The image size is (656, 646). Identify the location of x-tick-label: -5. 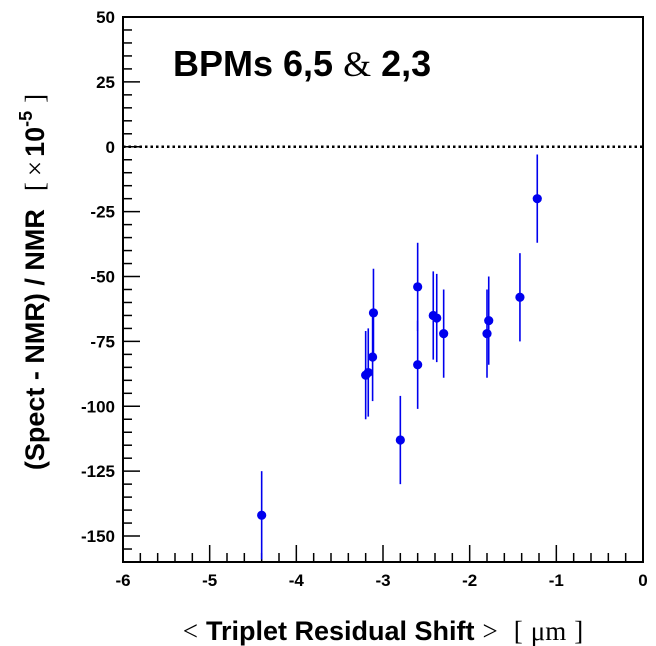
(209, 580).